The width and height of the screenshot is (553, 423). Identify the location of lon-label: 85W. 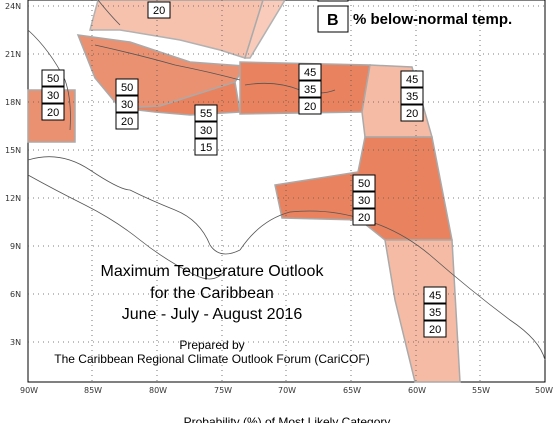
(93, 390).